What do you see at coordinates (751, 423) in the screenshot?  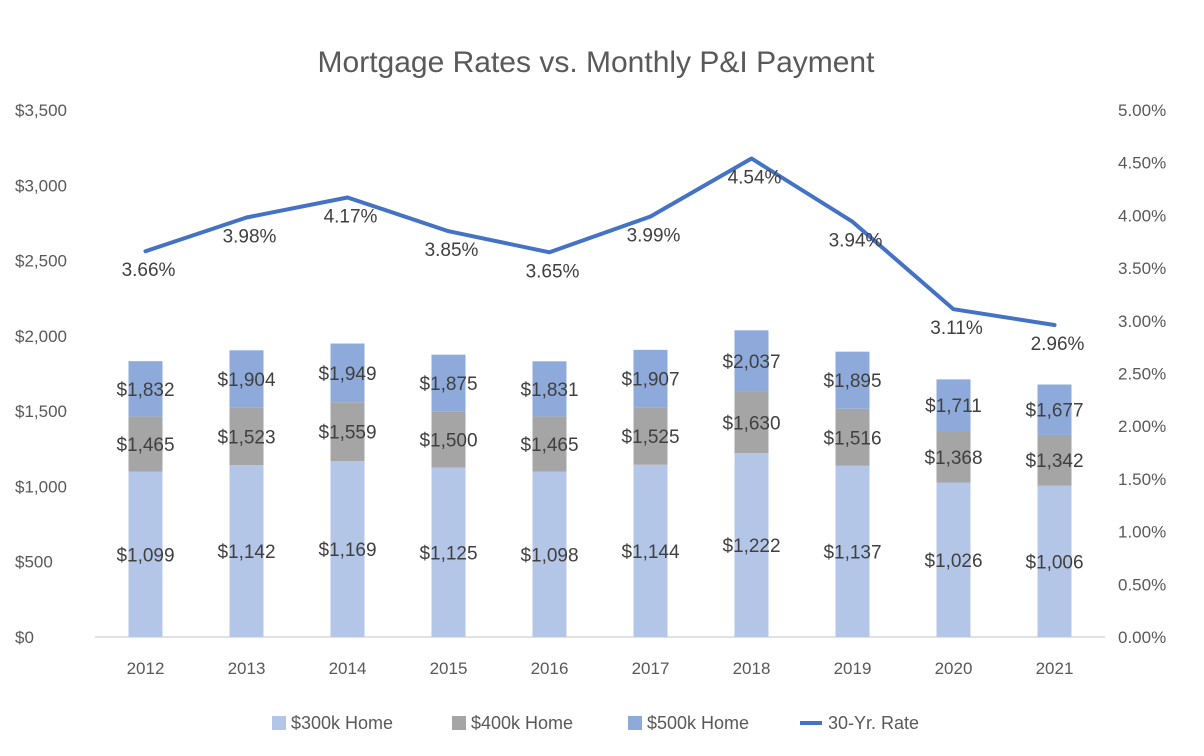 I see `bar-data-label: $1,630` at bounding box center [751, 423].